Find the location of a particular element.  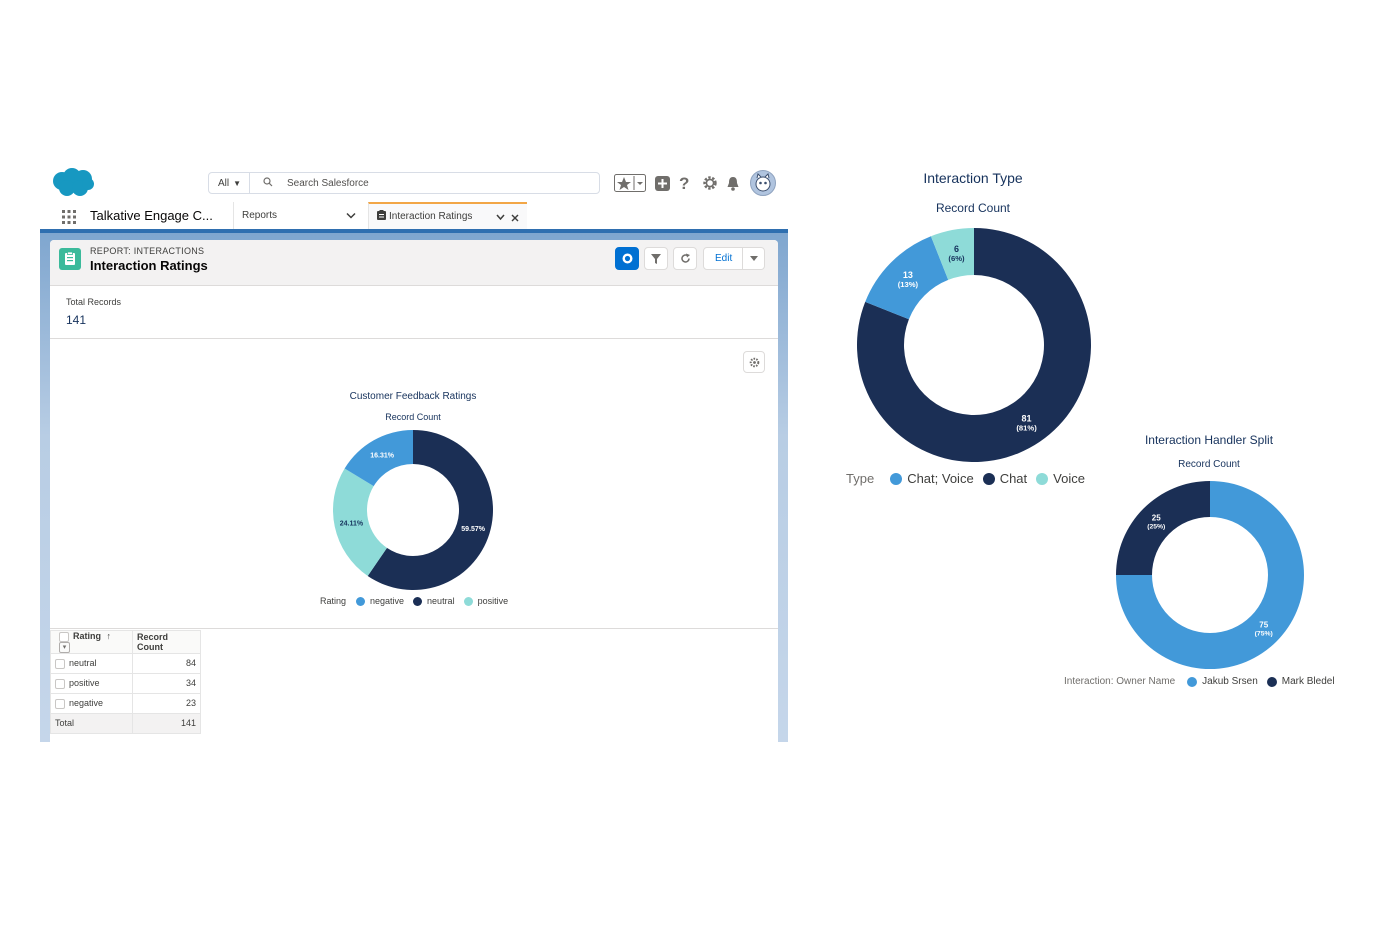

donut-chart-icon is located at coordinates (627, 258).